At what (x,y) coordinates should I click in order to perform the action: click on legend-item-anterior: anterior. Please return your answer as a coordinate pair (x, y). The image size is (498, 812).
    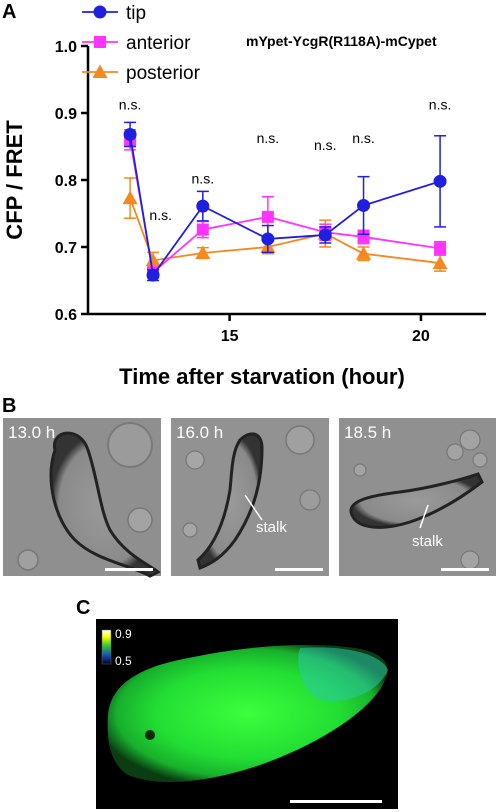
    Looking at the image, I should click on (136, 43).